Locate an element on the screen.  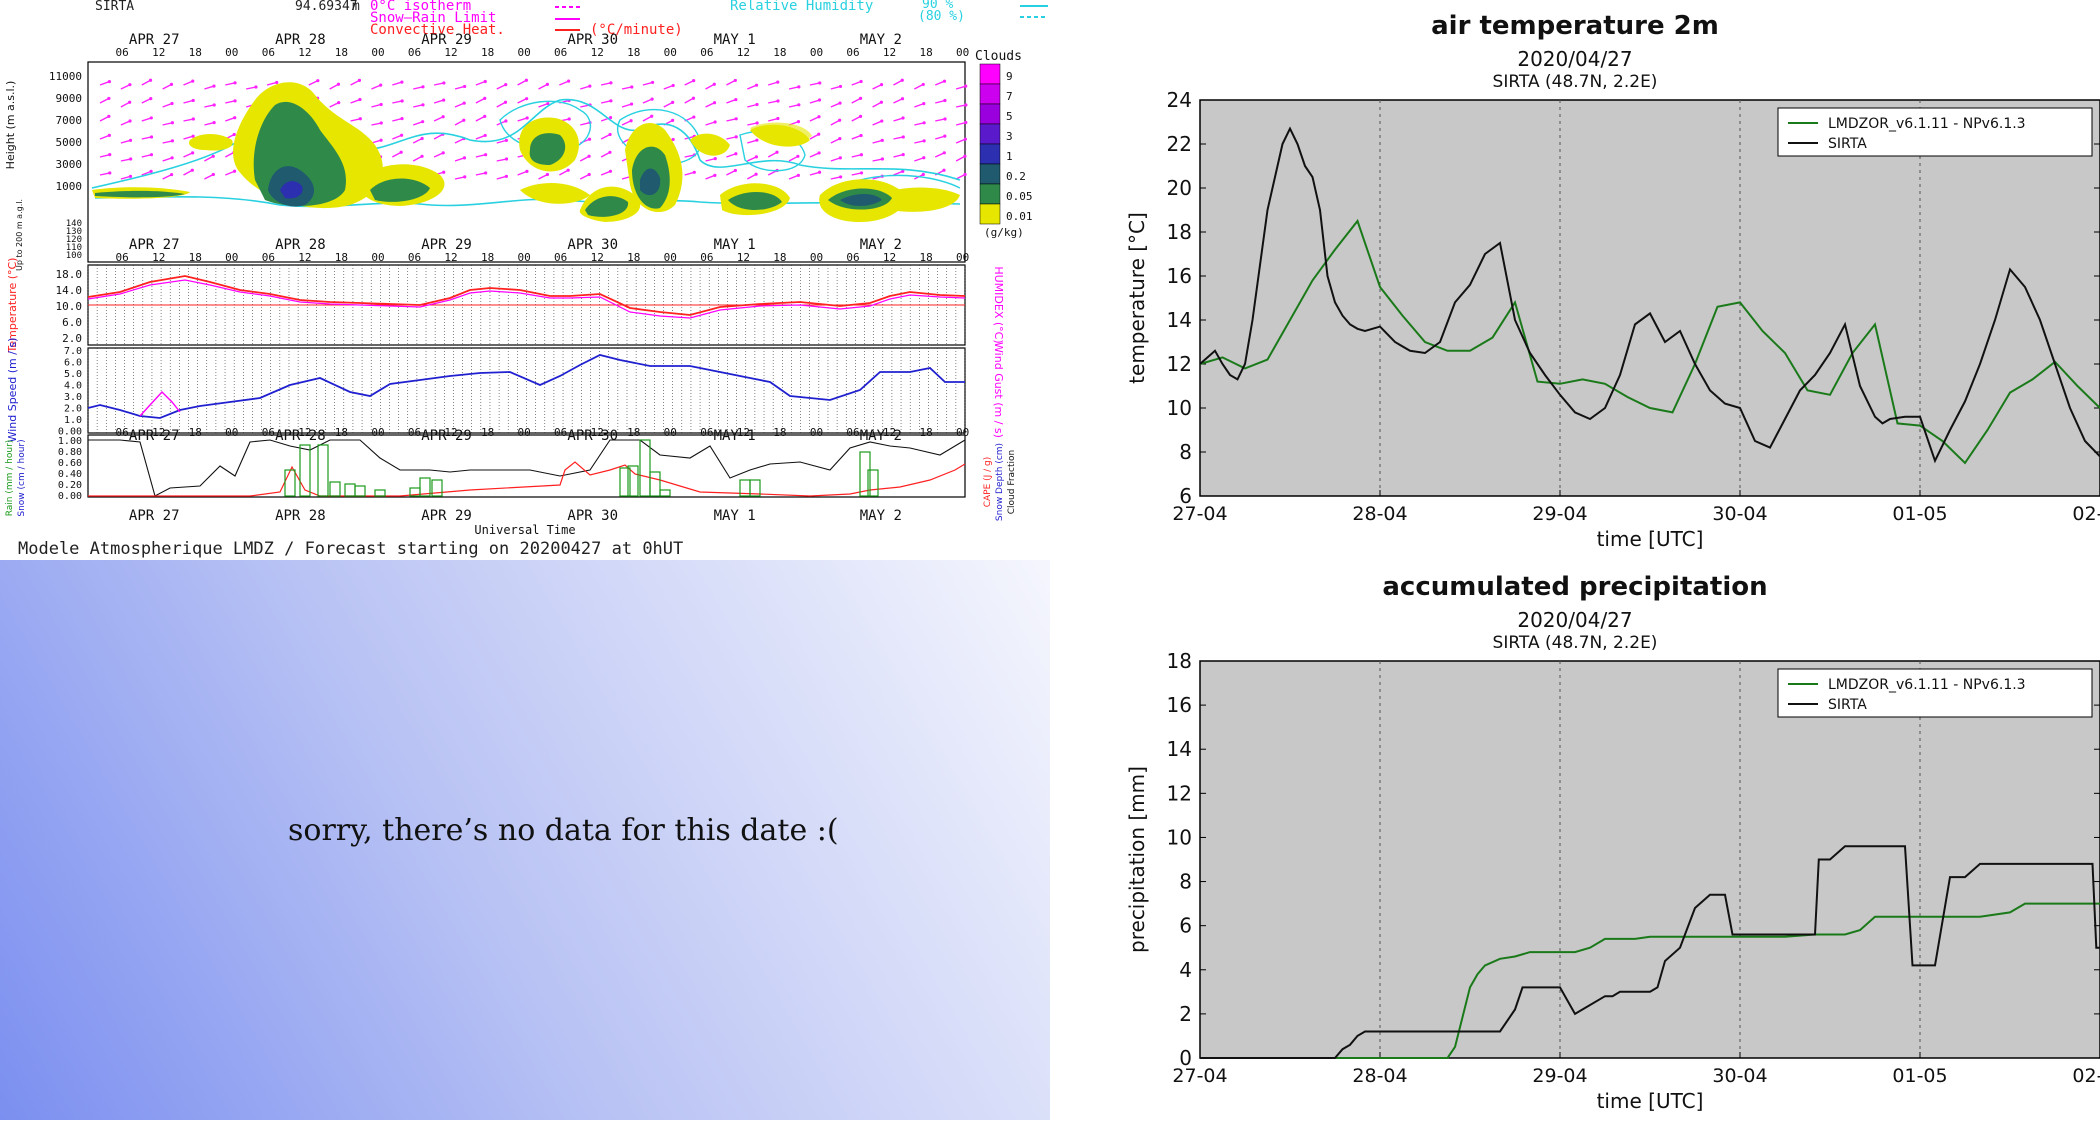
height-axis-label: Height (m a.s.l.) is located at coordinates (10, 125).